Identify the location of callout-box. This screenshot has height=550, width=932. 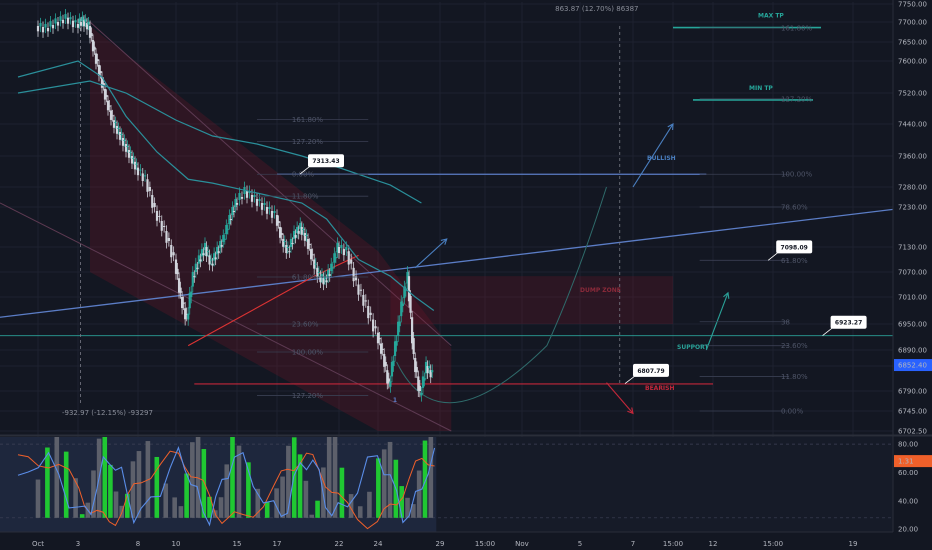
(326, 161).